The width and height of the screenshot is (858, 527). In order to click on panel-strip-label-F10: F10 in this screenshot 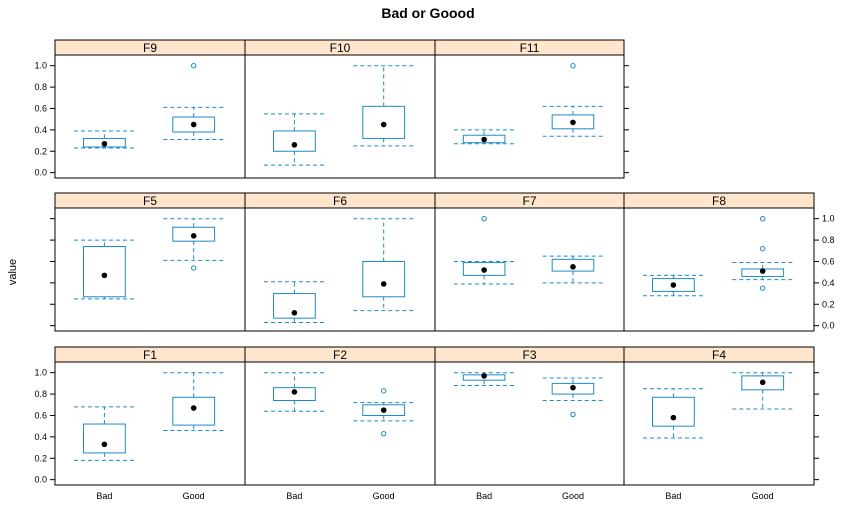, I will do `click(340, 48)`.